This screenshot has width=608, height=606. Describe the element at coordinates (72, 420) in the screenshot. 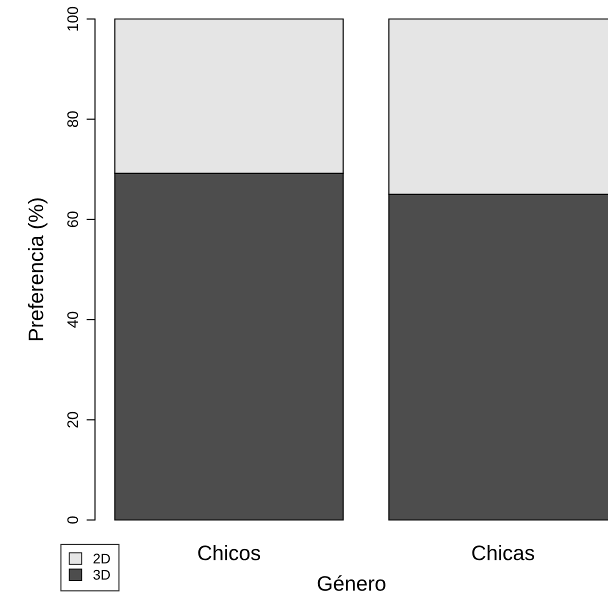

I see `y-tick-label: 20` at that location.